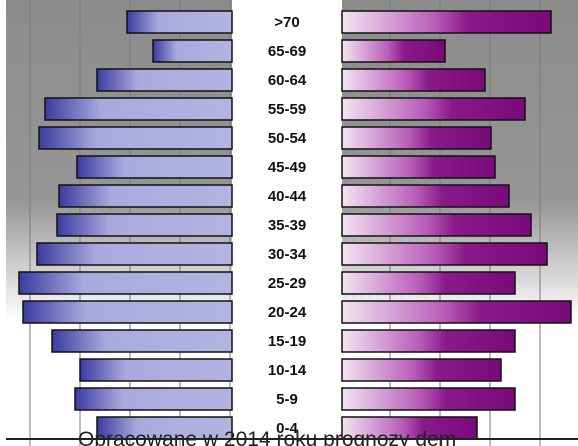  Describe the element at coordinates (287, 428) in the screenshot. I see `age-label-0-4: 0-4` at that location.